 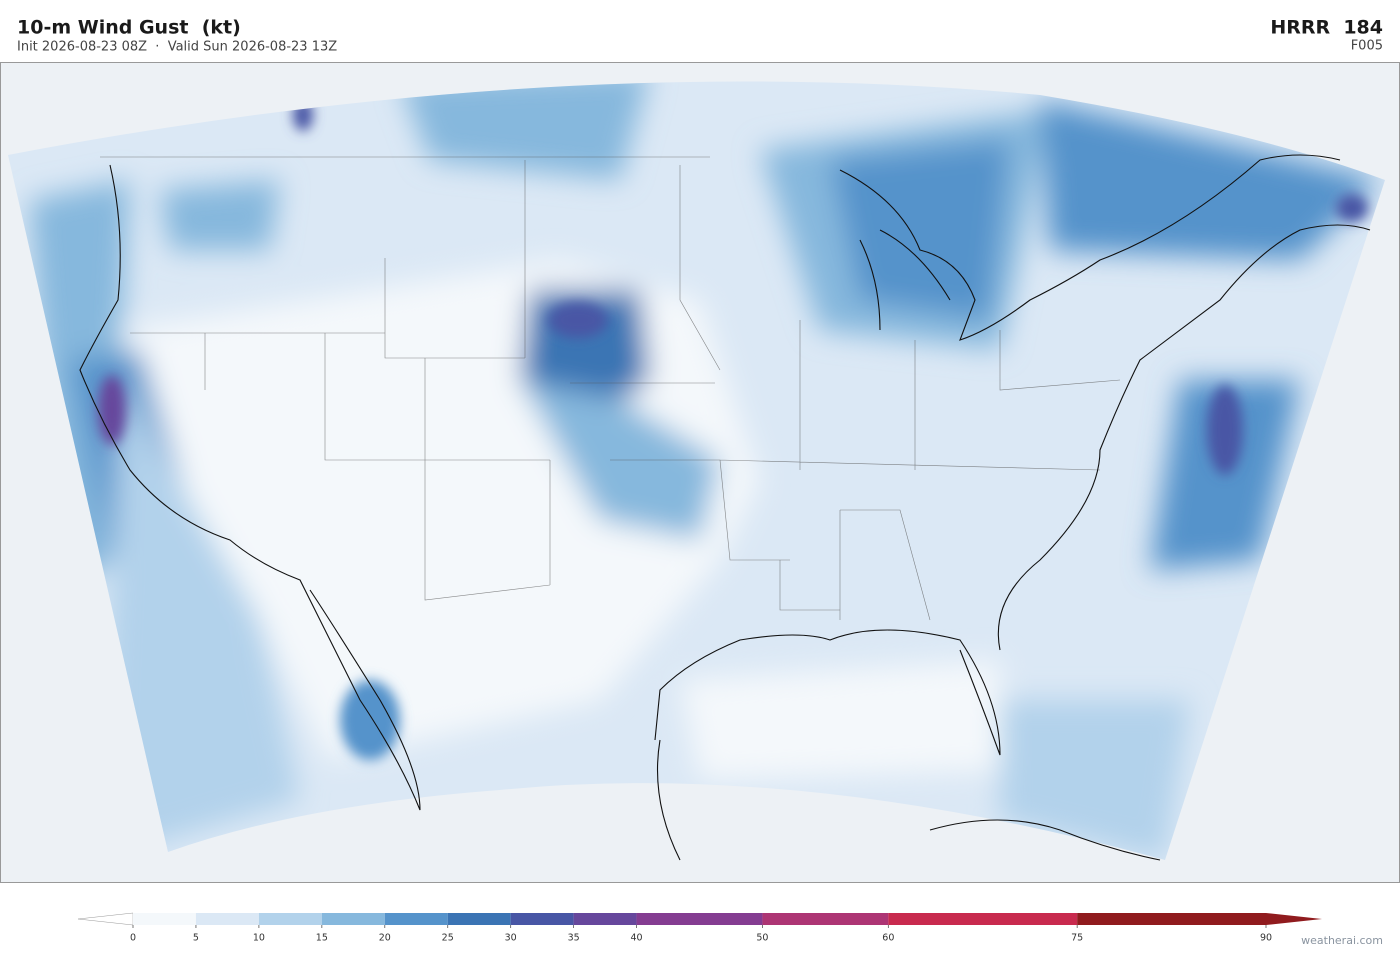 What do you see at coordinates (762, 938) in the screenshot?
I see `tick-label: 50` at bounding box center [762, 938].